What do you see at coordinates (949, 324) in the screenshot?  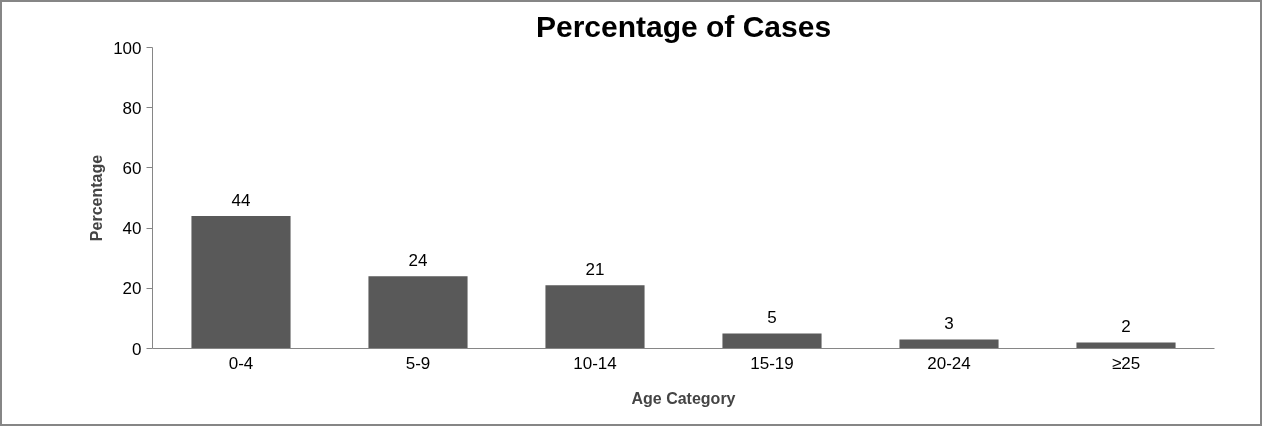 I see `data-label: 3` at bounding box center [949, 324].